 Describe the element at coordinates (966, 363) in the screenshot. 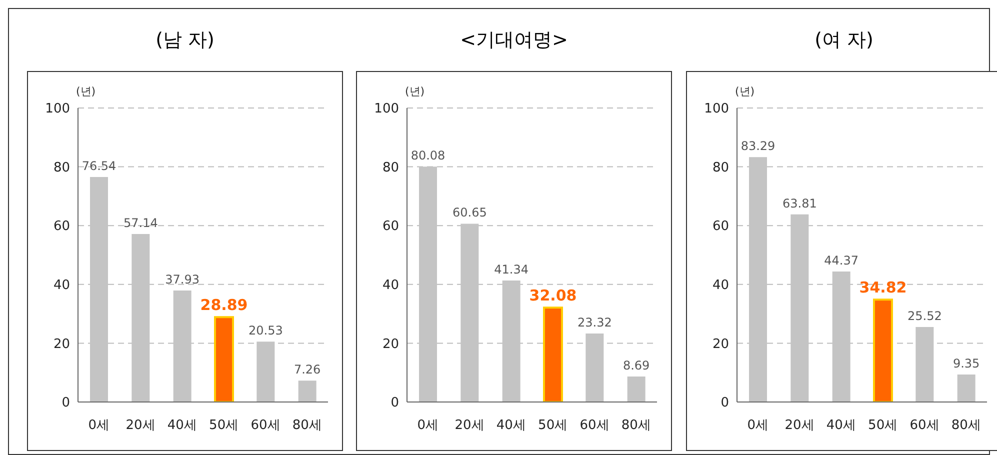

I see `data-label: 9.35` at that location.